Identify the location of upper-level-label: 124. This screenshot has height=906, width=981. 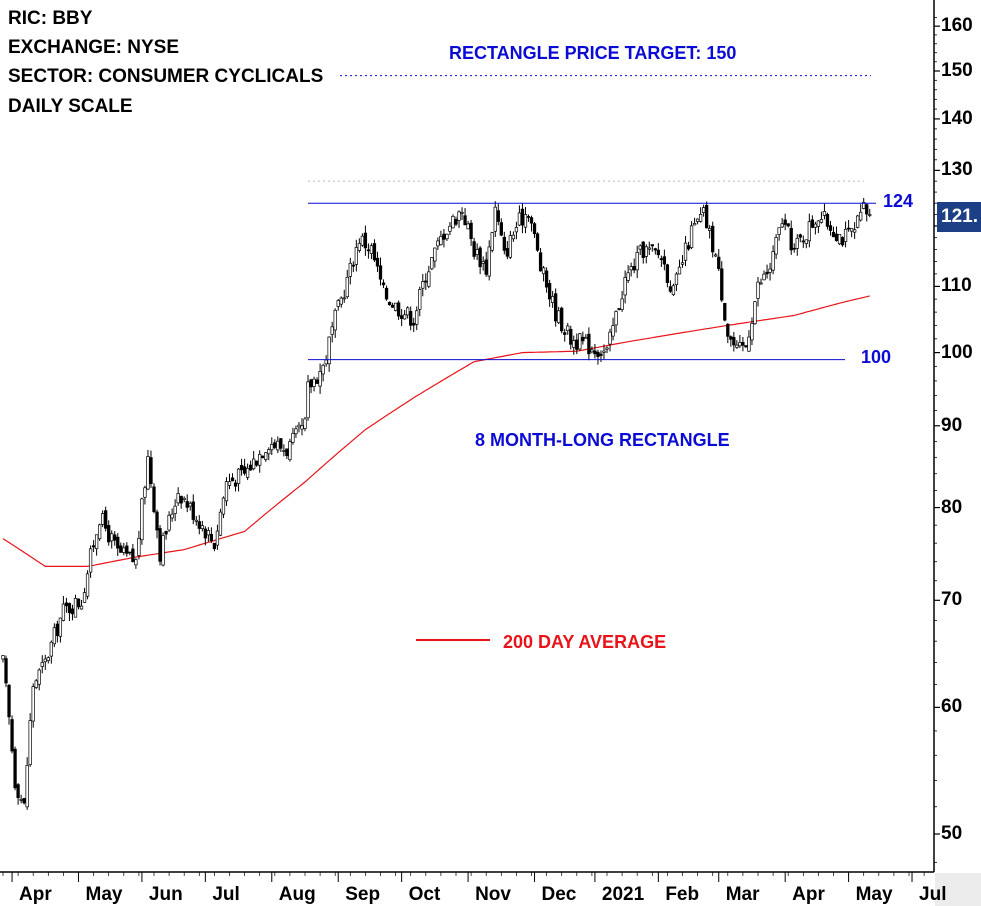
(898, 201).